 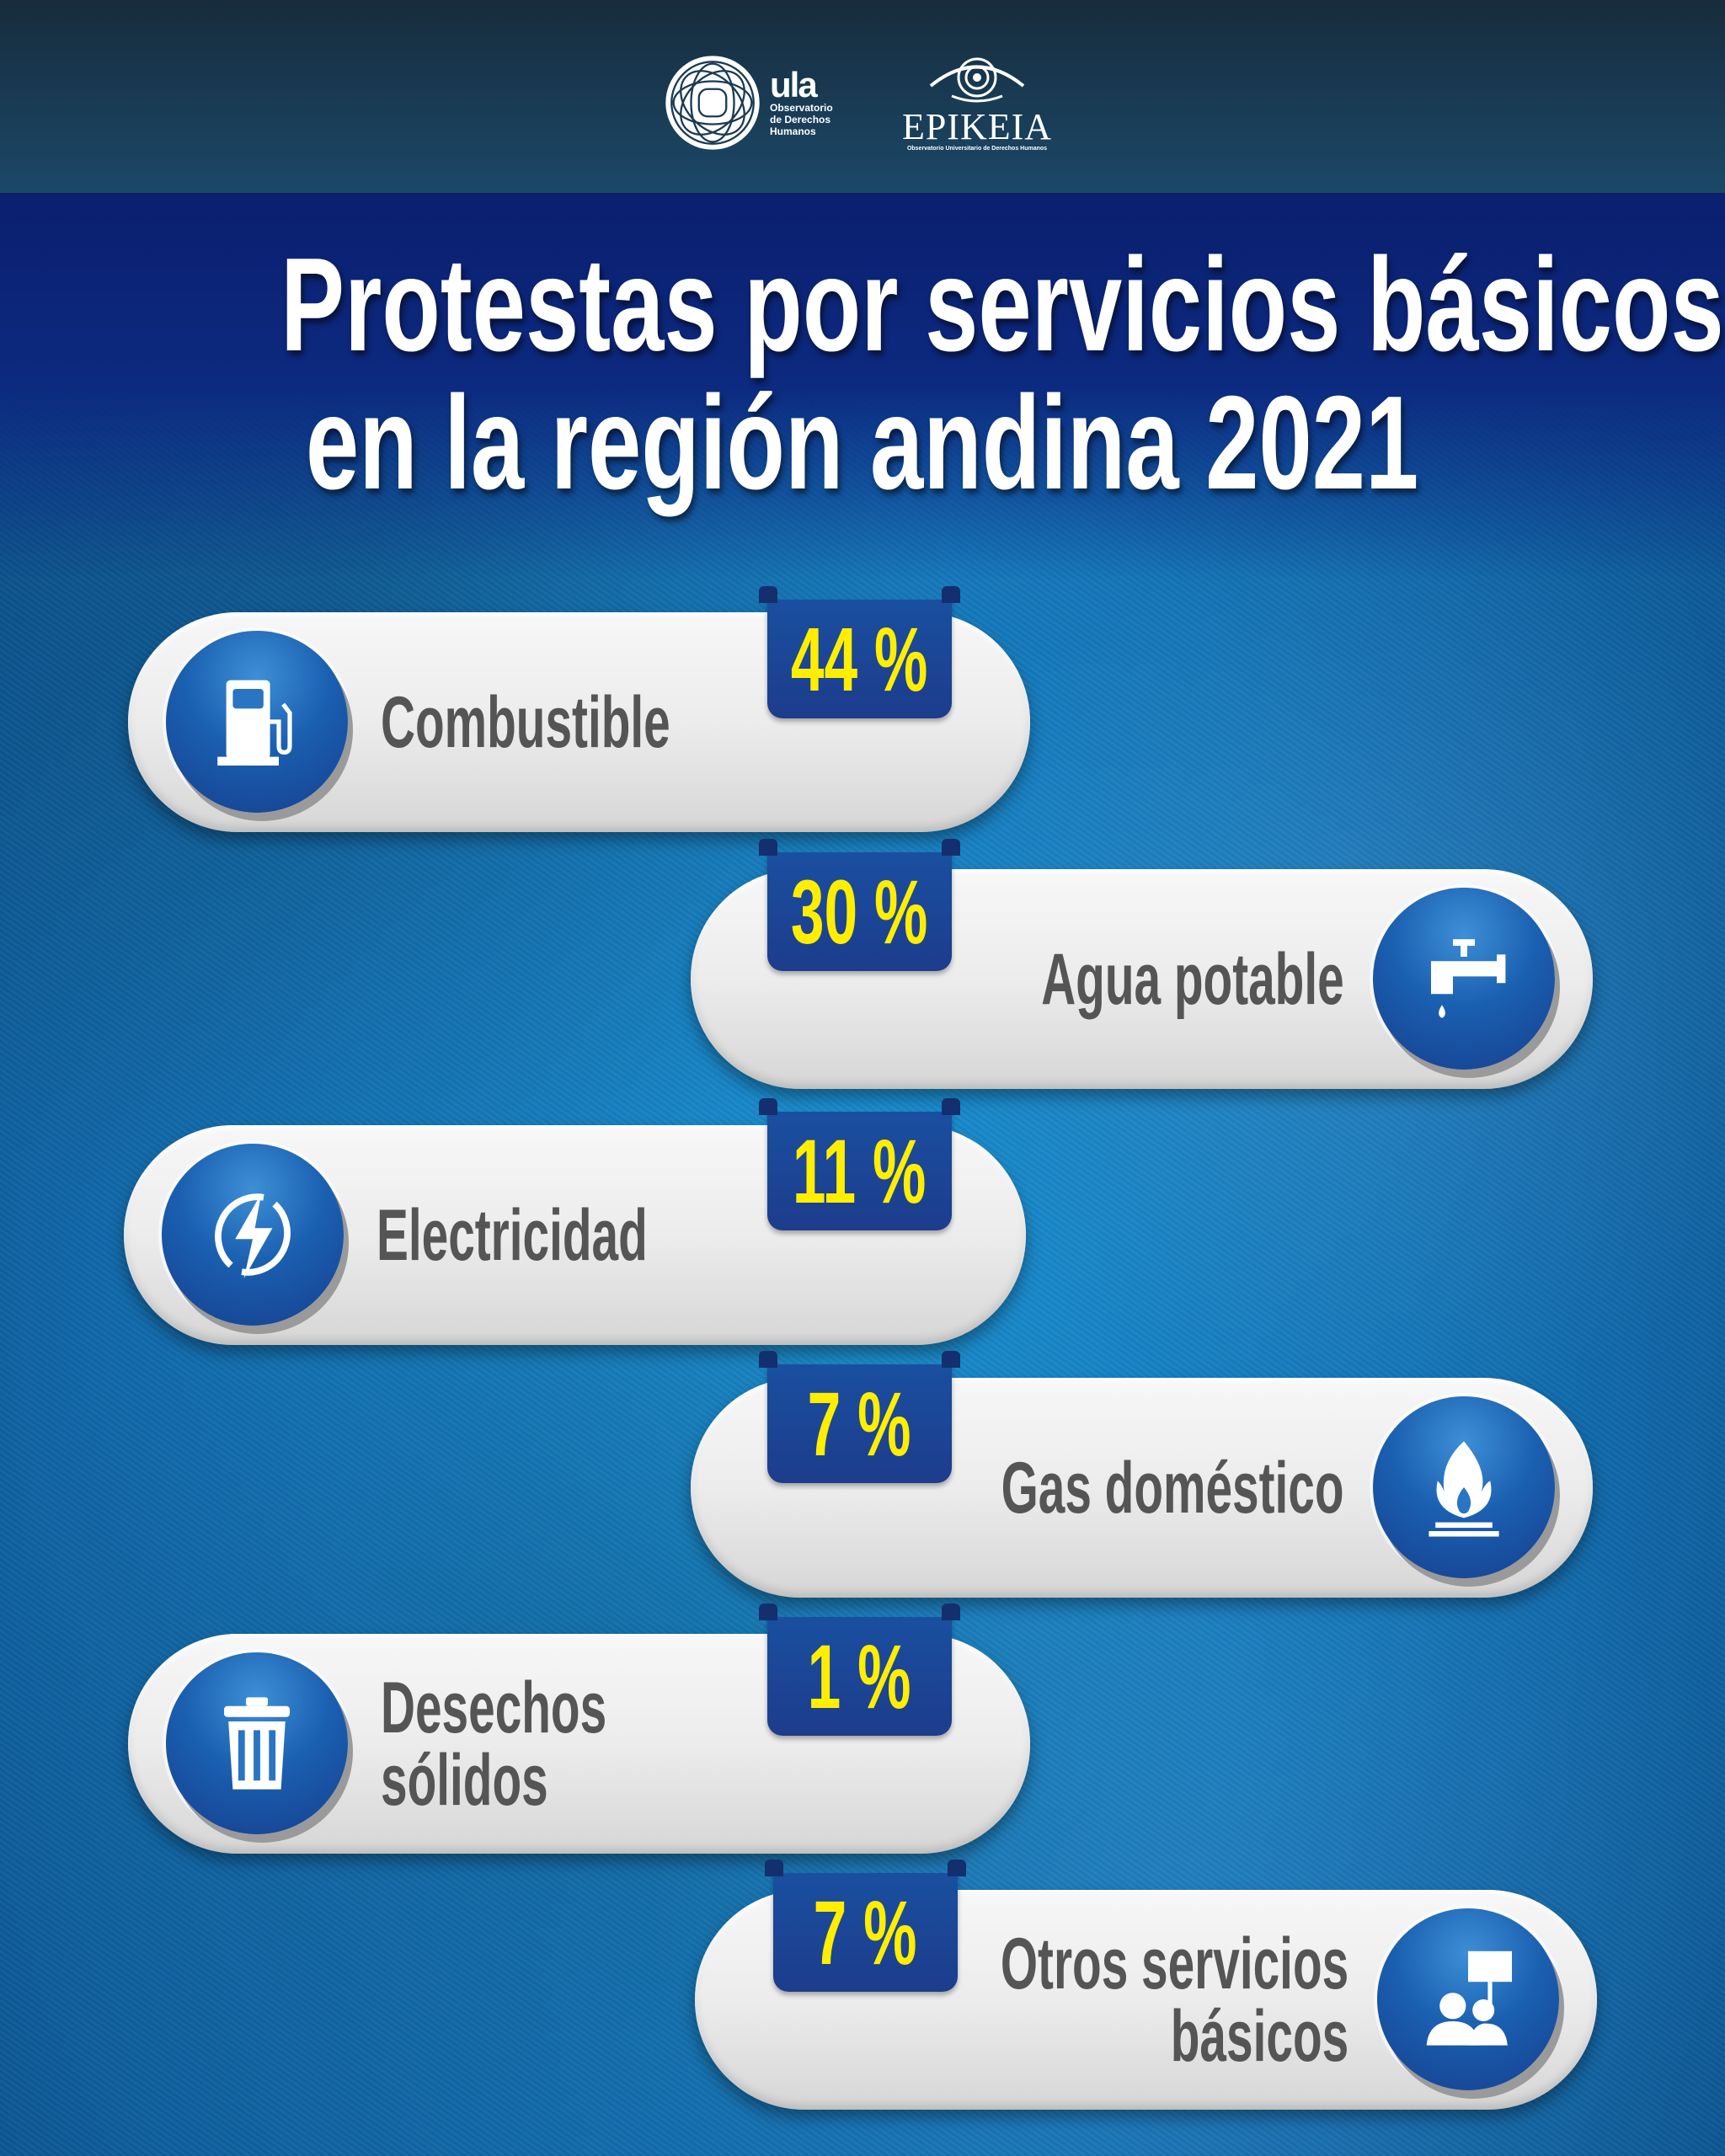 I want to click on percent-badge: 30 %, so click(x=859, y=905).